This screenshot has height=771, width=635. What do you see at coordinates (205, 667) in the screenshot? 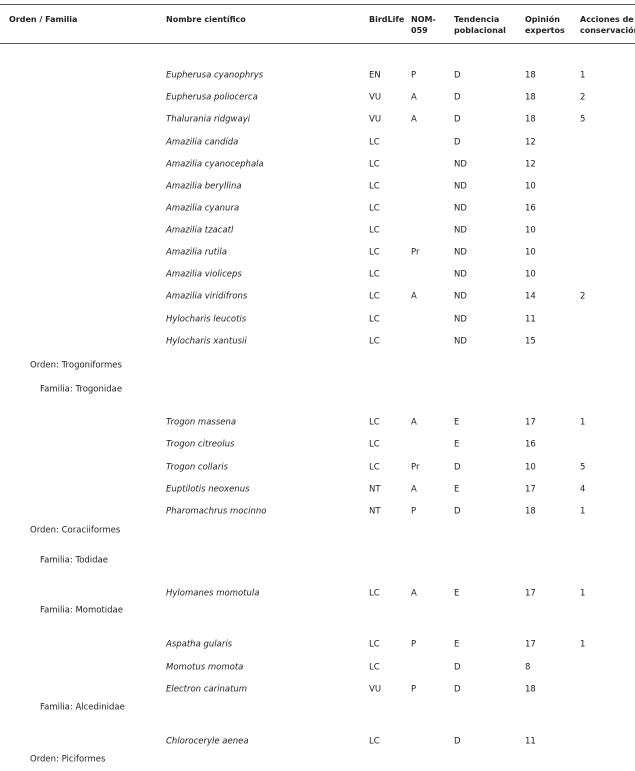
I see `species-name: Momotus momota` at bounding box center [205, 667].